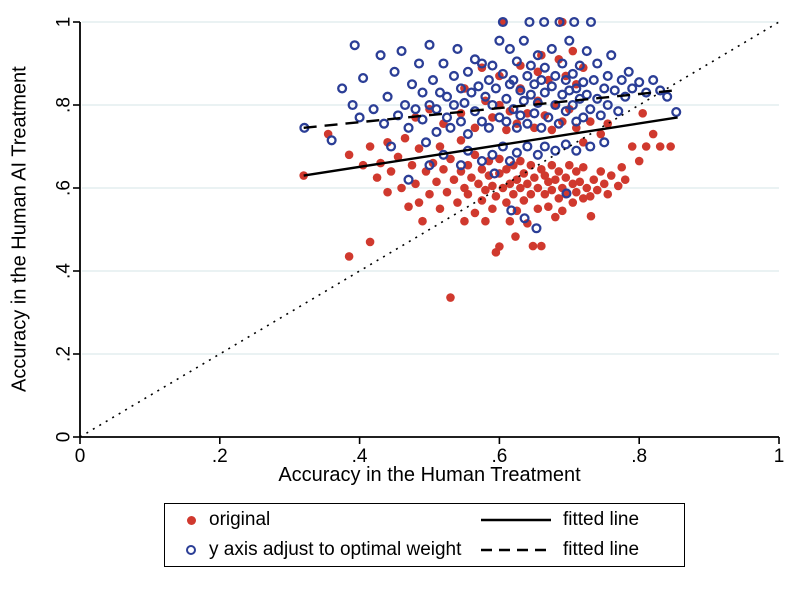  I want to click on y-tick-label: .4, so click(64, 271).